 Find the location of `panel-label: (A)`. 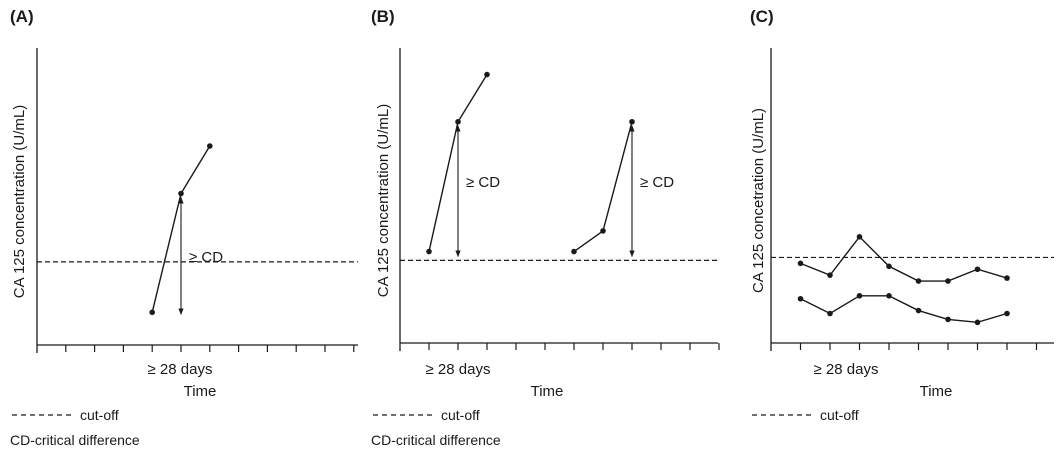

panel-label: (A) is located at coordinates (22, 16).